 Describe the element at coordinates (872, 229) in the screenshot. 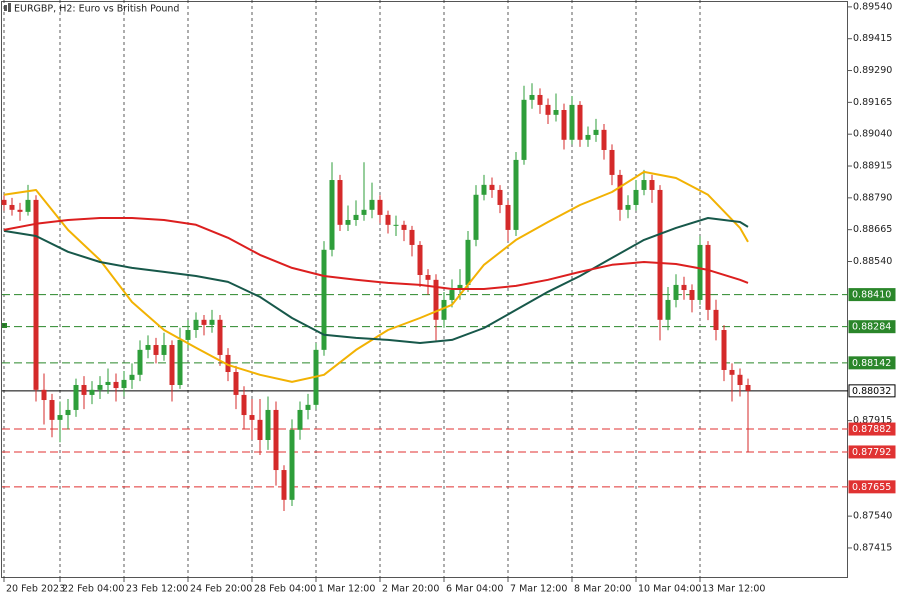

I see `y-tick-label: 0.88665` at that location.